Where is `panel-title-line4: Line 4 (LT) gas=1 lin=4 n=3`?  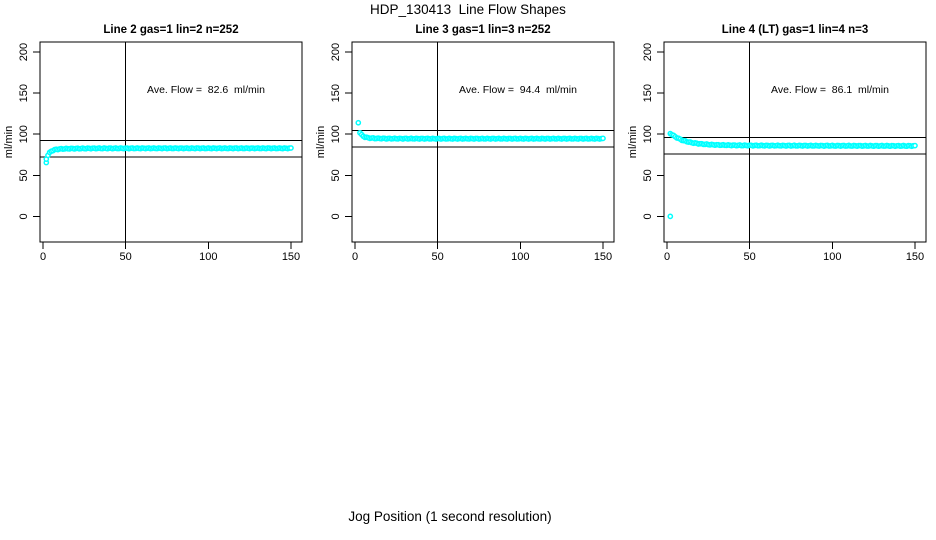 panel-title-line4: Line 4 (LT) gas=1 lin=4 n=3 is located at coordinates (795, 30).